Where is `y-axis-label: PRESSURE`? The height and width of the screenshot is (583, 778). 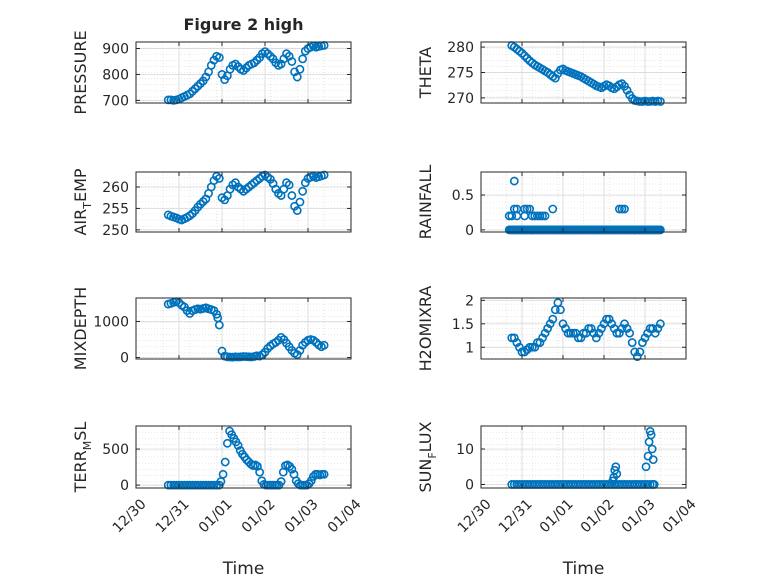 y-axis-label: PRESSURE is located at coordinates (80, 72).